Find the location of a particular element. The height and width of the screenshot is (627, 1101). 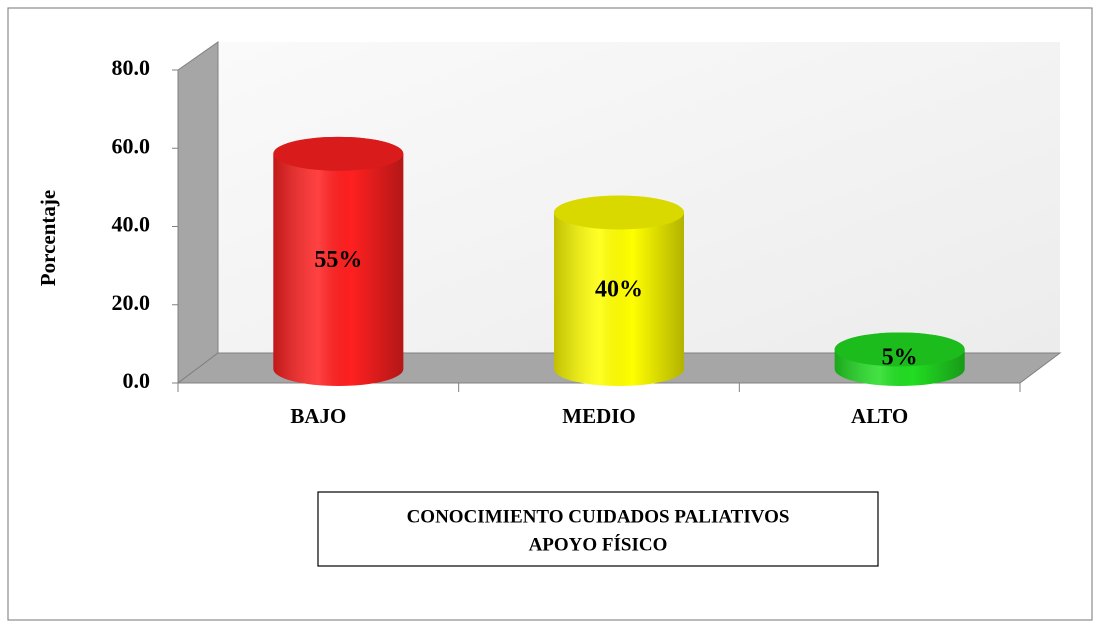

y-tick-label: 0.0 is located at coordinates (137, 380).